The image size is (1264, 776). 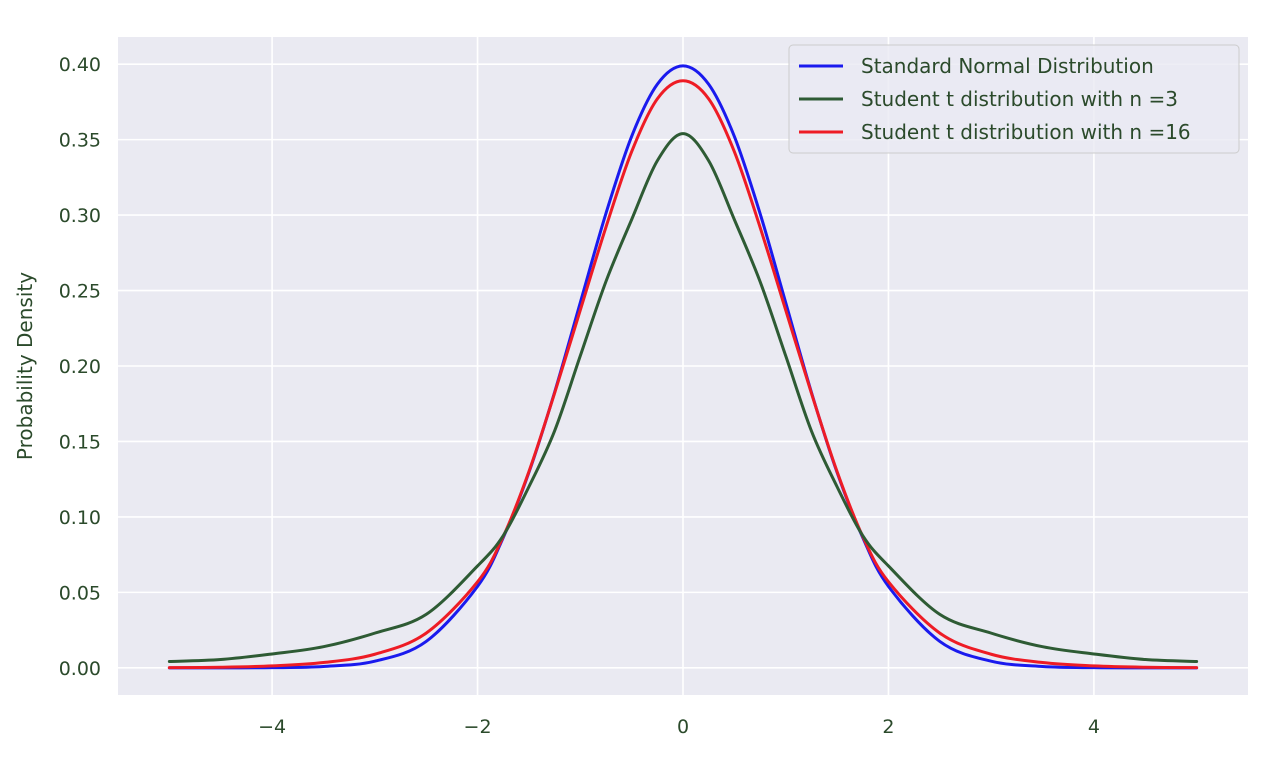 What do you see at coordinates (80, 141) in the screenshot?
I see `y-tick-label: 0.35` at bounding box center [80, 141].